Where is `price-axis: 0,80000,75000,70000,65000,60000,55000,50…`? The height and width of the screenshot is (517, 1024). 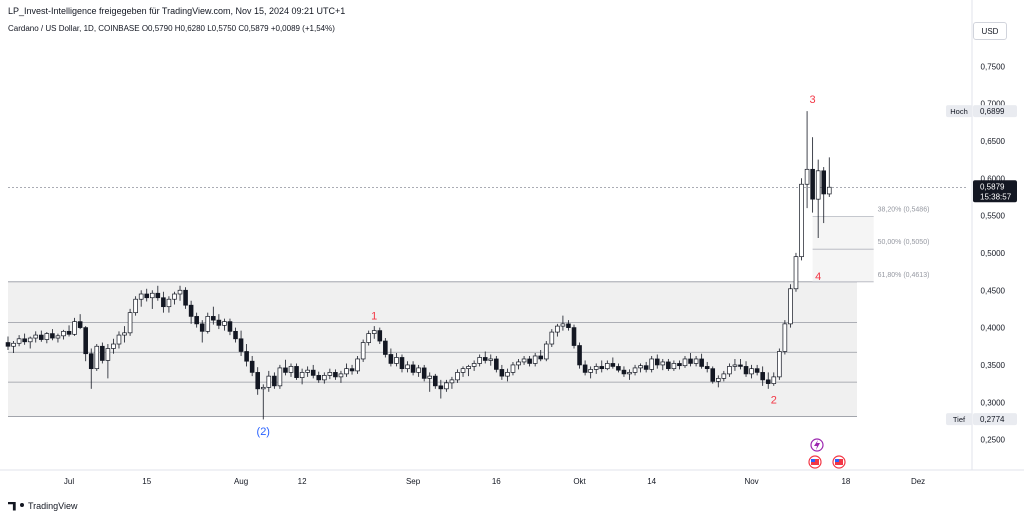 price-axis: 0,80000,75000,70000,65000,60000,55000,50… is located at coordinates (988, 235).